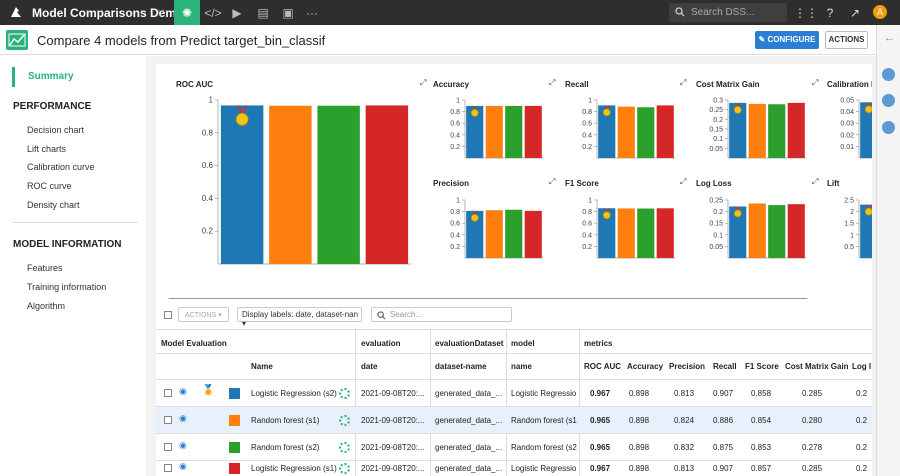  I want to click on col-date: date, so click(369, 366).